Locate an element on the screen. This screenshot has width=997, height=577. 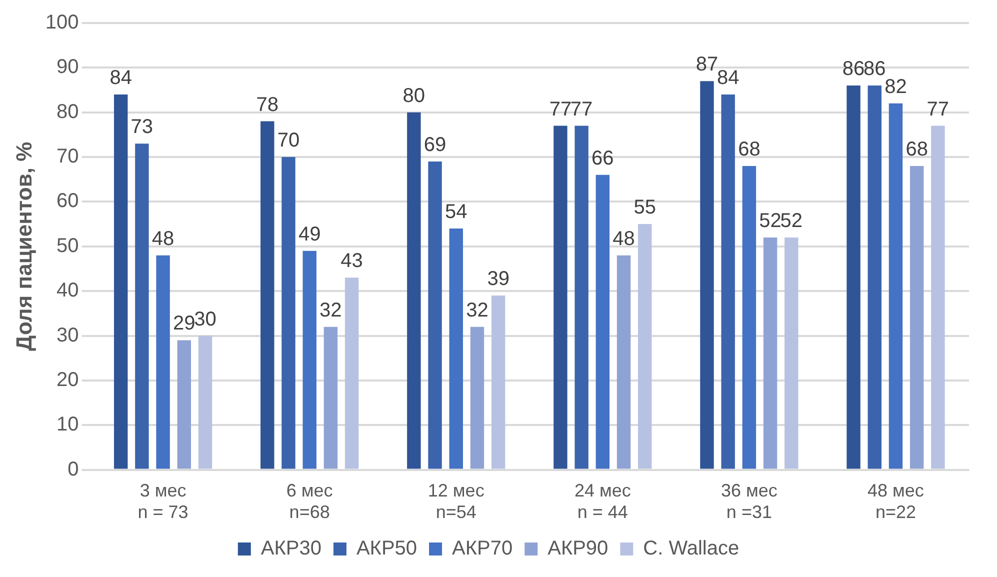
x-tick-label: 3 мес n = 73 is located at coordinates (163, 501).